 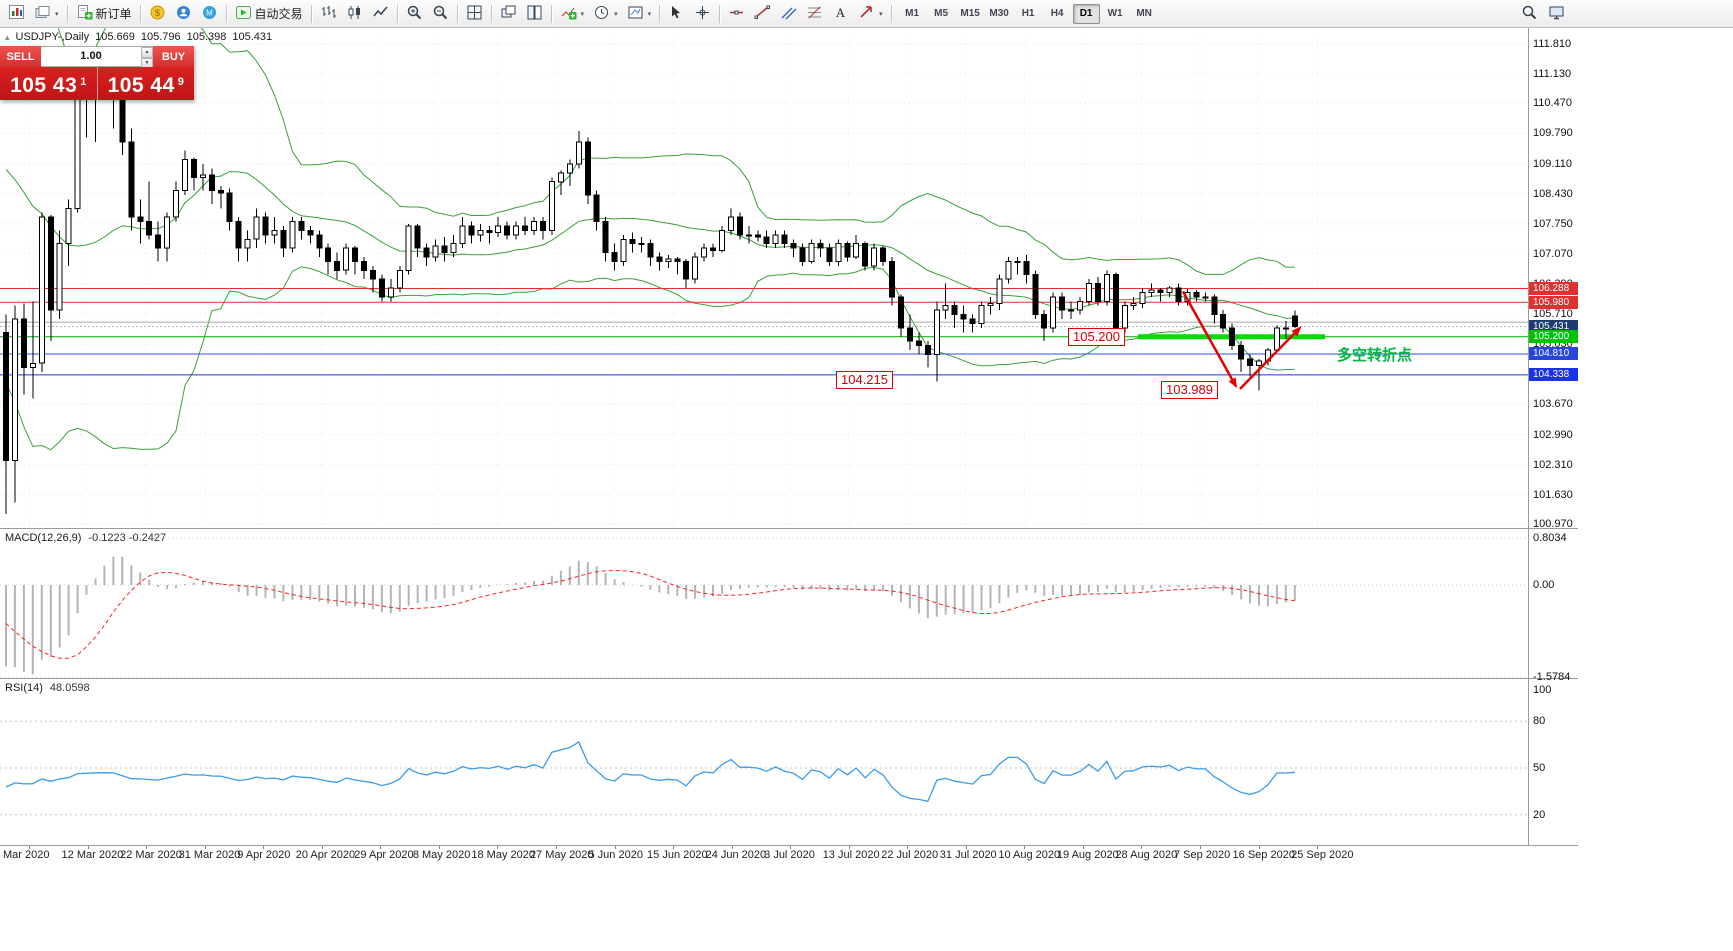 I want to click on zoom-in-icon, so click(x=414, y=14).